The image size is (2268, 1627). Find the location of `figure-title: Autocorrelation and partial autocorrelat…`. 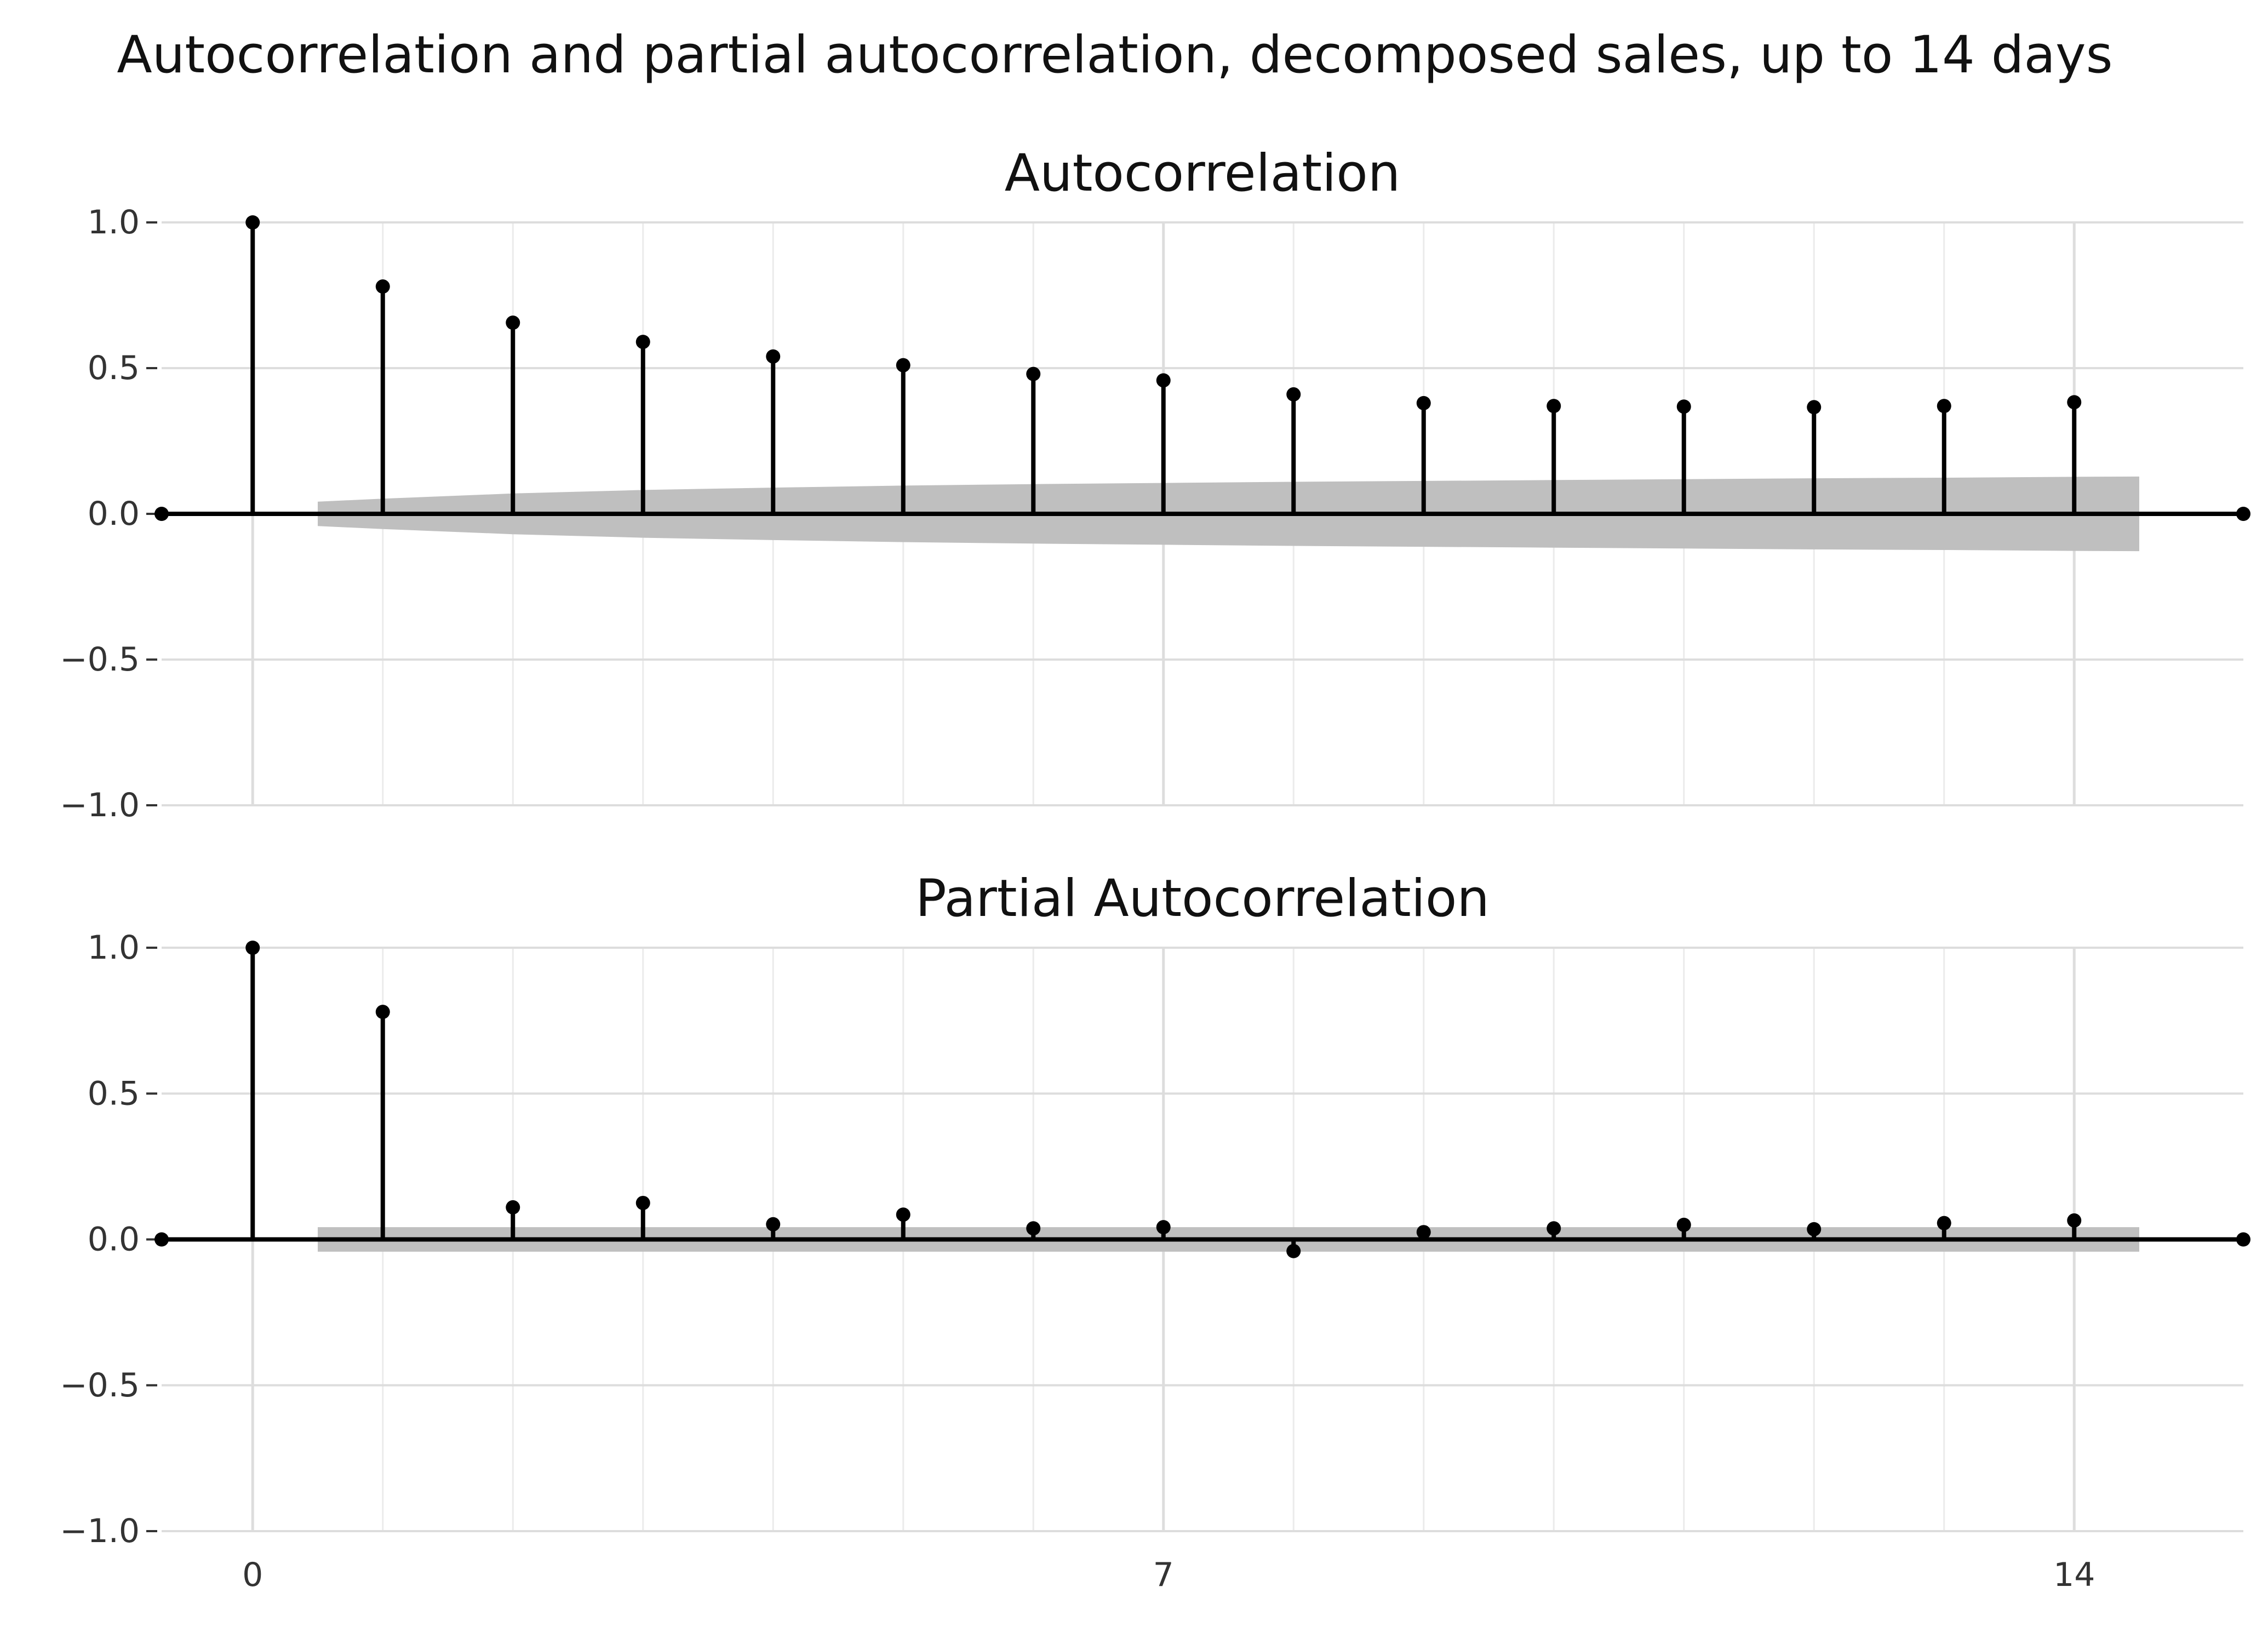

figure-title: Autocorrelation and partial autocorrelat… is located at coordinates (1114, 55).